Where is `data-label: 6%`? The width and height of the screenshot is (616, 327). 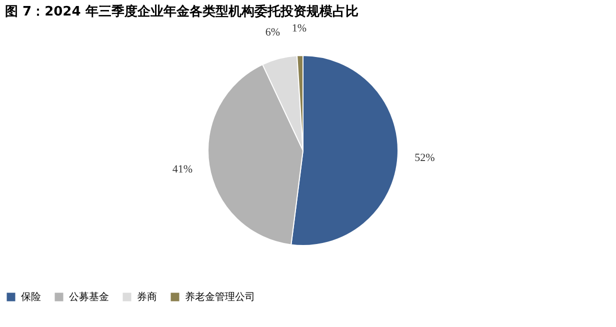 data-label: 6% is located at coordinates (272, 32).